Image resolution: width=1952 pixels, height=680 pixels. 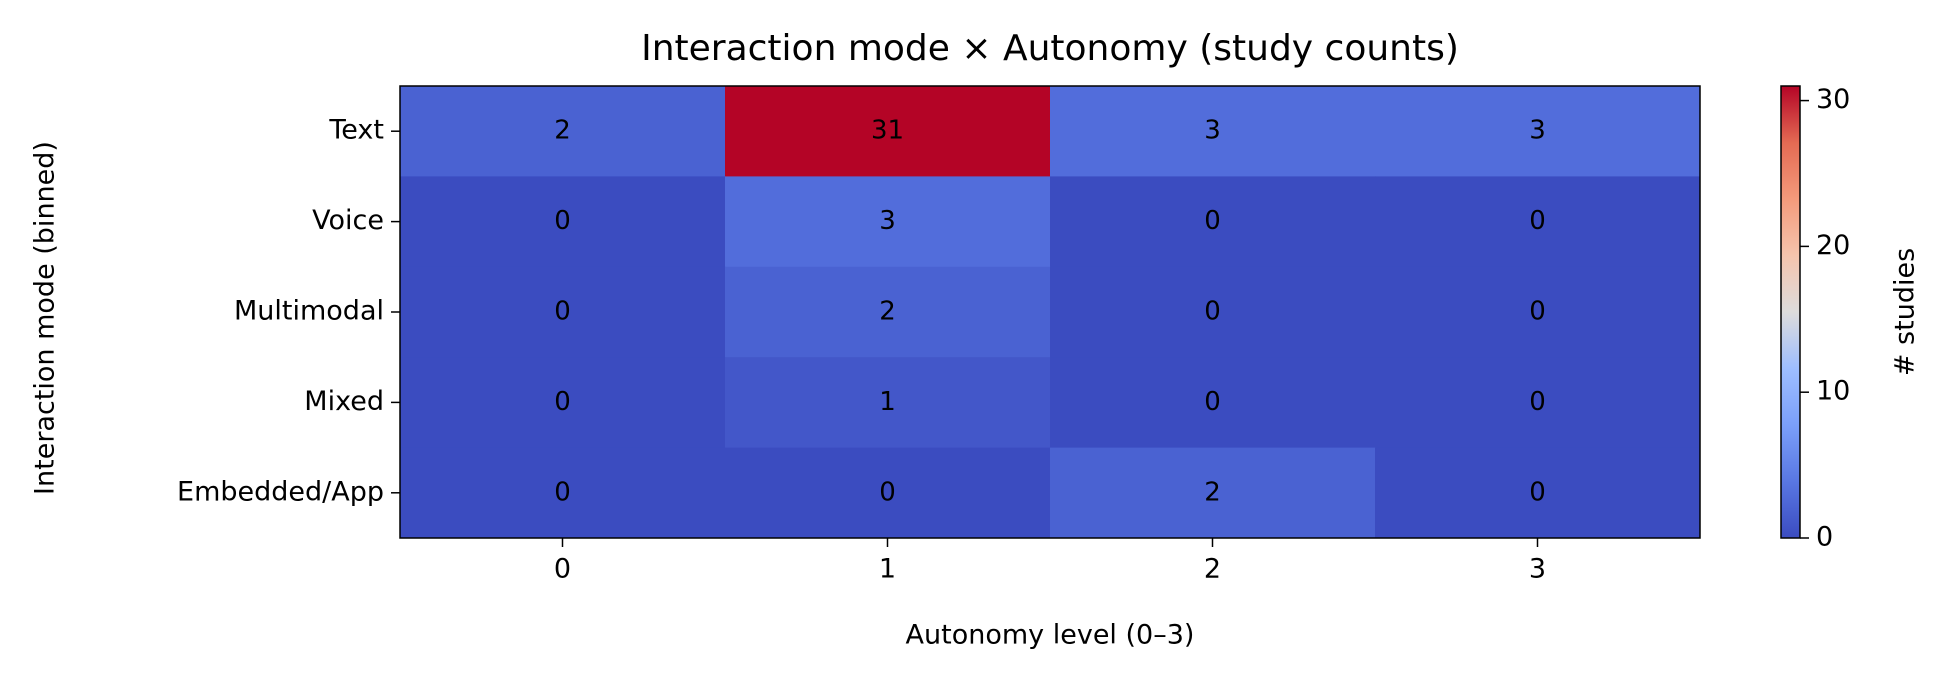 I want to click on y-tick-label: Mixed, so click(x=344, y=401).